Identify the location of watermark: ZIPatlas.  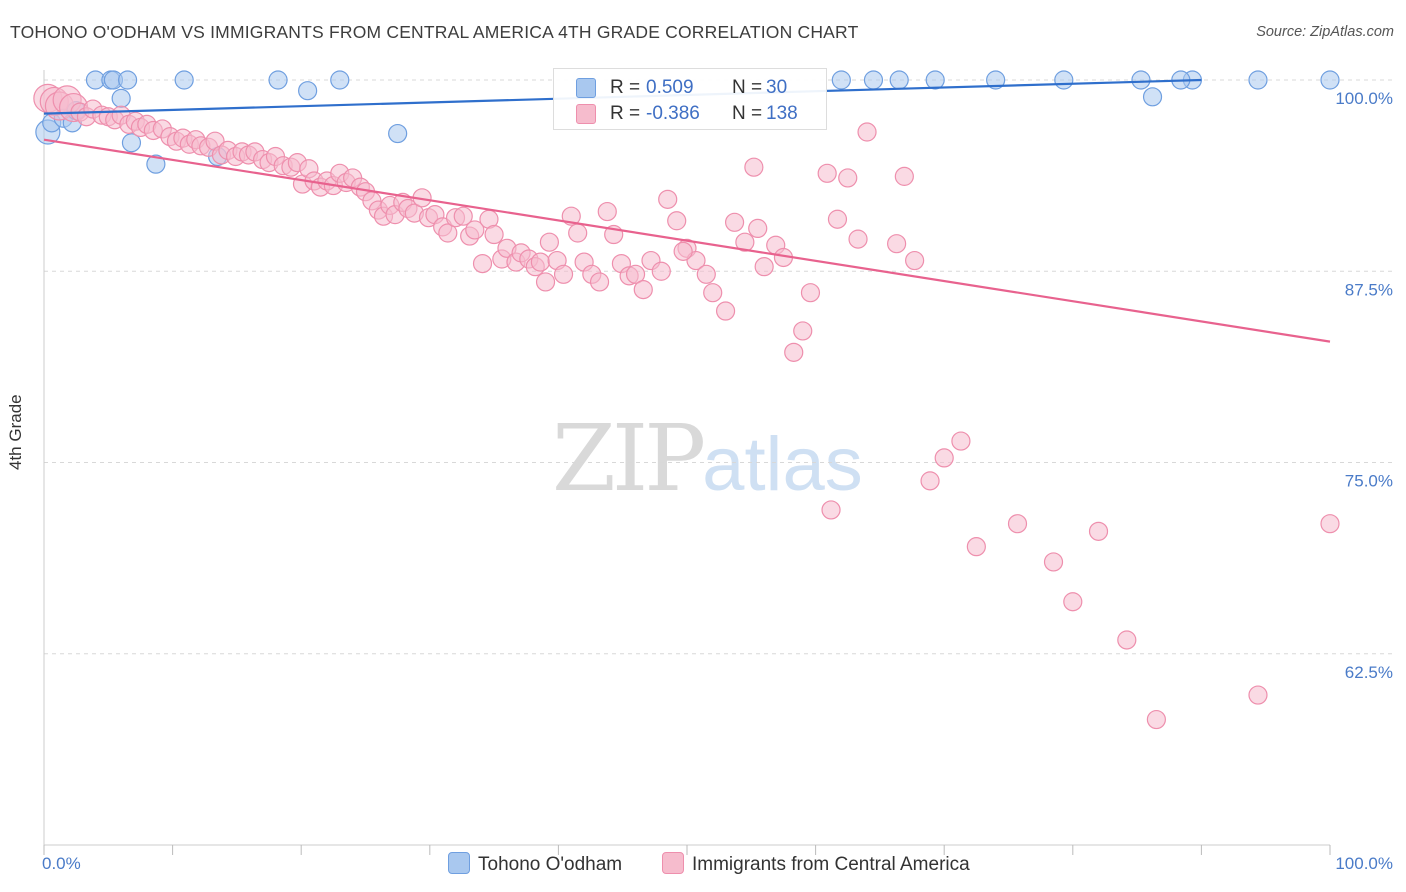
(707, 458).